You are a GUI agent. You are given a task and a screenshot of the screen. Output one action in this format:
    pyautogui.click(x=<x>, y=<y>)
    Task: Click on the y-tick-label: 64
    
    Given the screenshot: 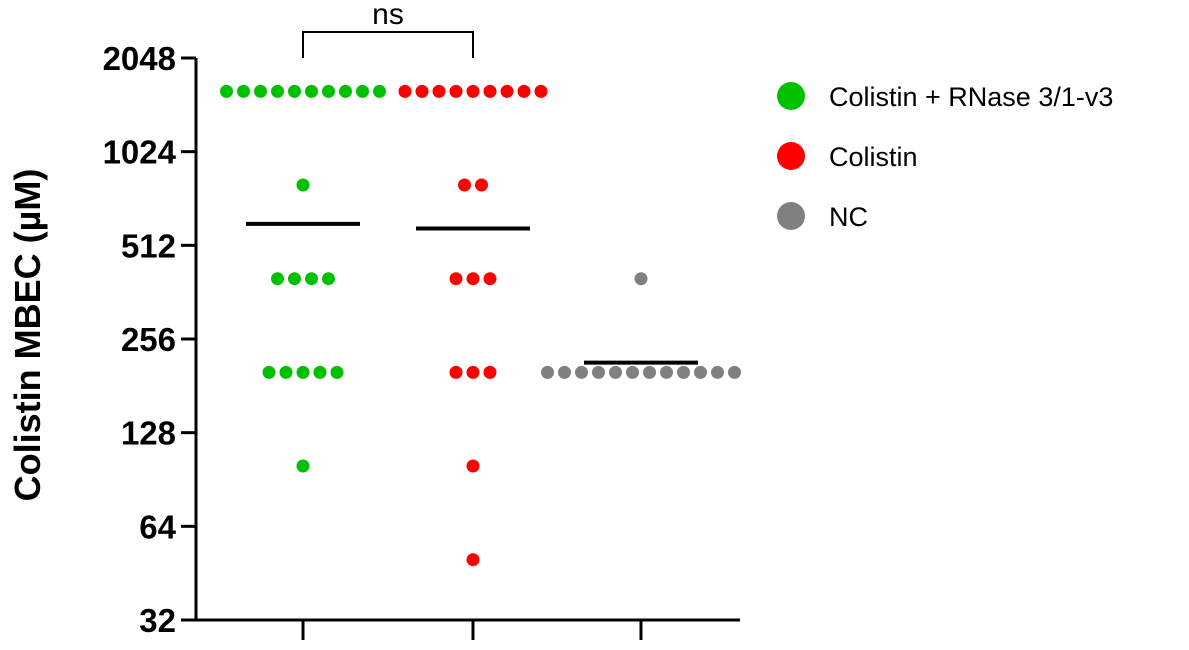 What is the action you would take?
    pyautogui.click(x=157, y=526)
    